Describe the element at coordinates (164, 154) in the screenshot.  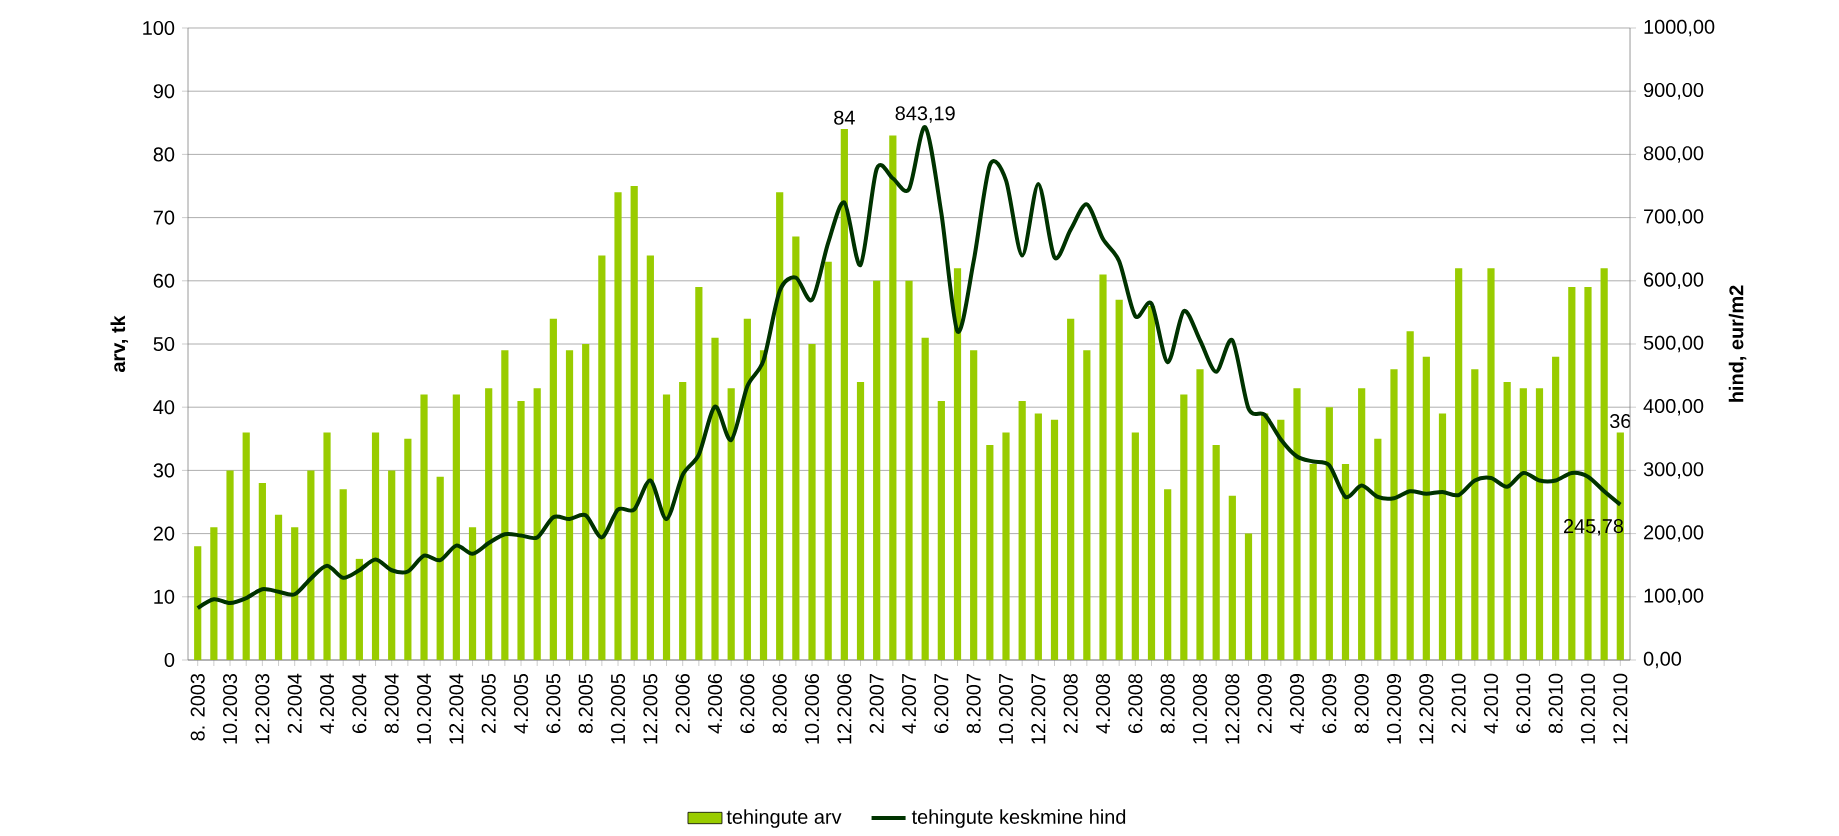
I see `y-tick-label: 80` at that location.